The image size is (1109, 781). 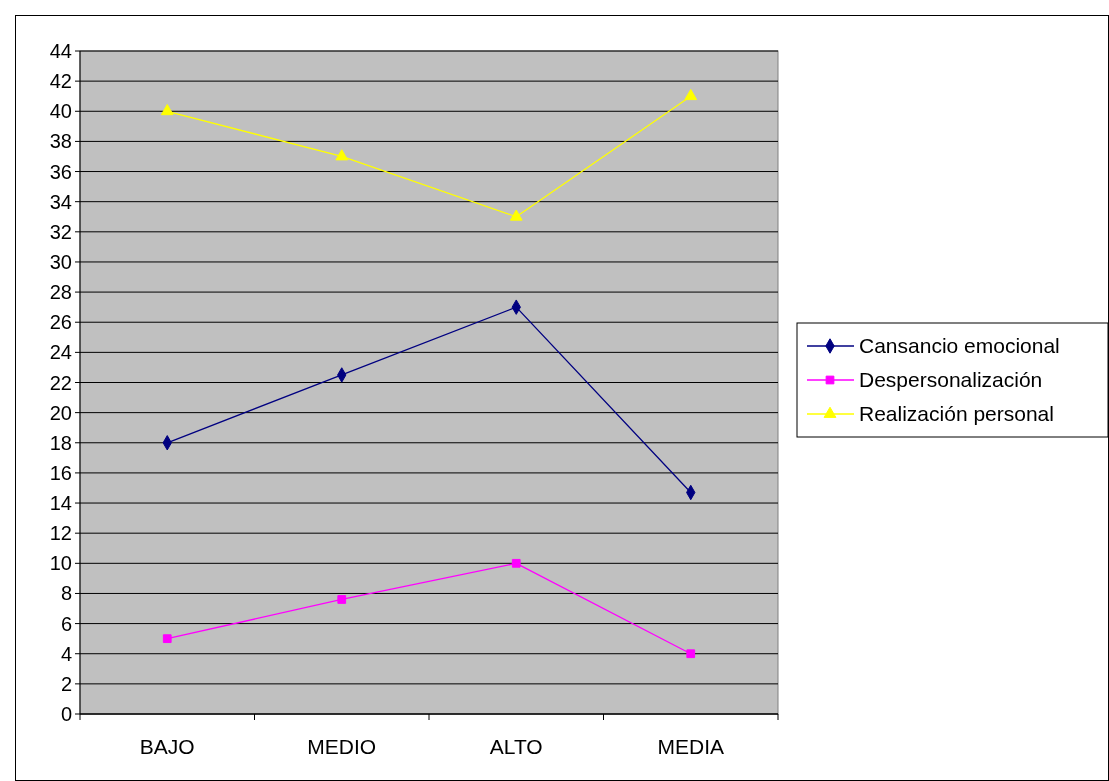 What do you see at coordinates (959, 346) in the screenshot?
I see `legend-label: Cansancio emocional` at bounding box center [959, 346].